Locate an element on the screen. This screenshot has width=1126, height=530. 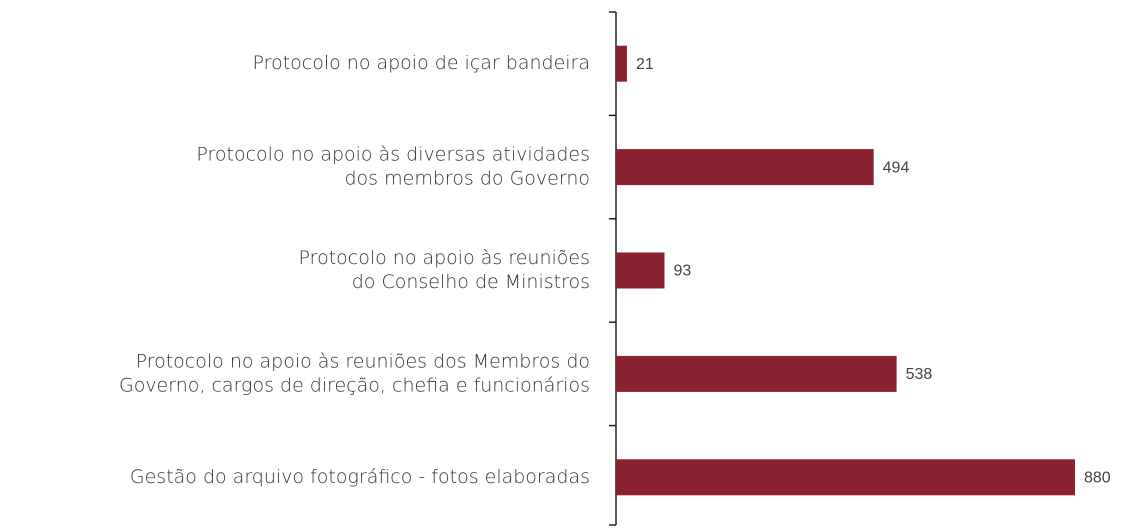
category-label: do Conselho de Ministros is located at coordinates (471, 282).